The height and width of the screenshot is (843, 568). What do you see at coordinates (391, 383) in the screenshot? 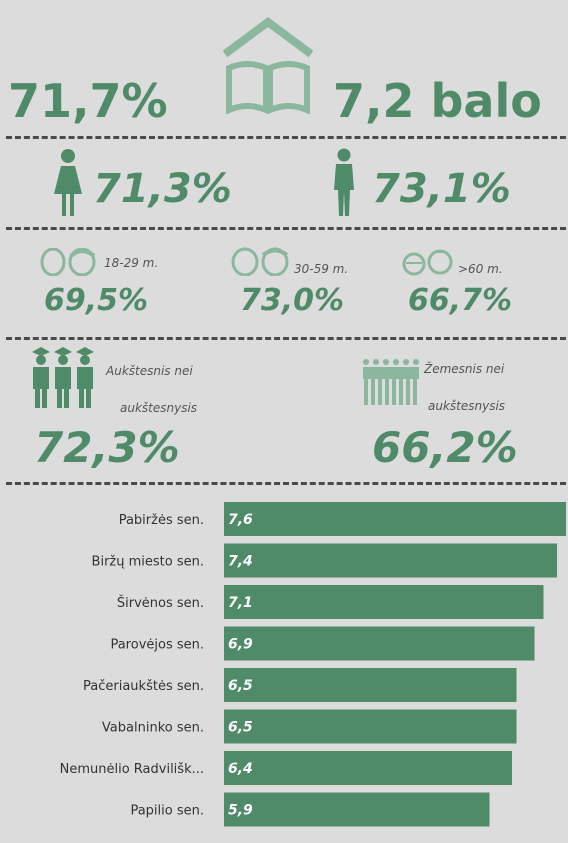
I see `crowd-icon` at bounding box center [391, 383].